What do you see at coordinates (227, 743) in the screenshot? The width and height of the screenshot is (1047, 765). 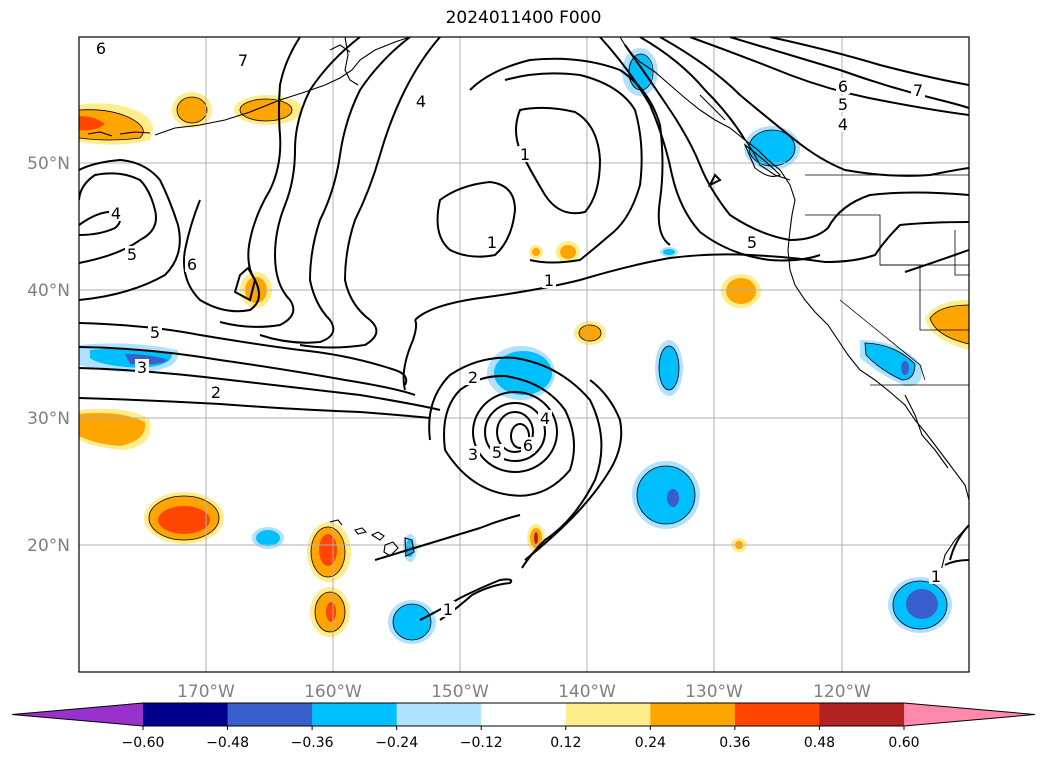 I see `colorbar-tick-label: −0.48` at bounding box center [227, 743].